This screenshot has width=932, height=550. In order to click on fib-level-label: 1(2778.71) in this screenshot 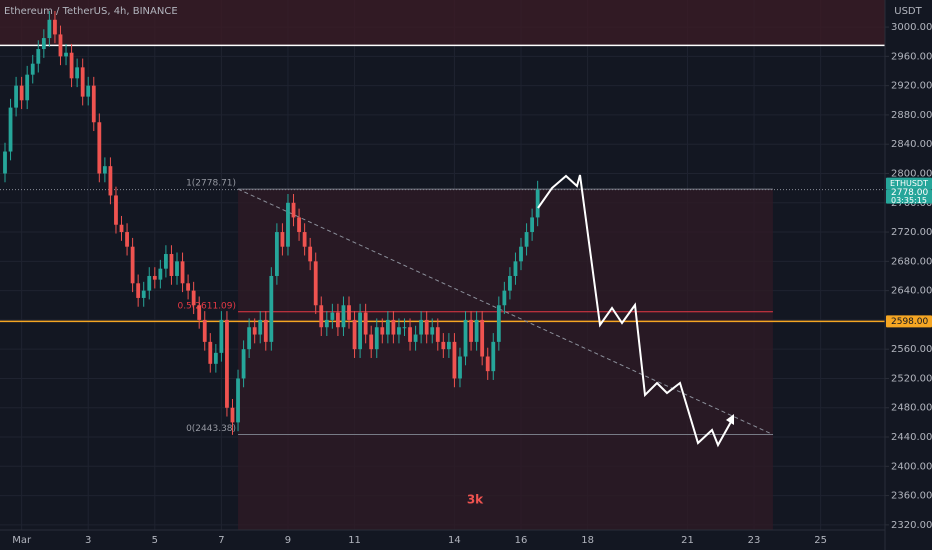, I will do `click(211, 184)`.